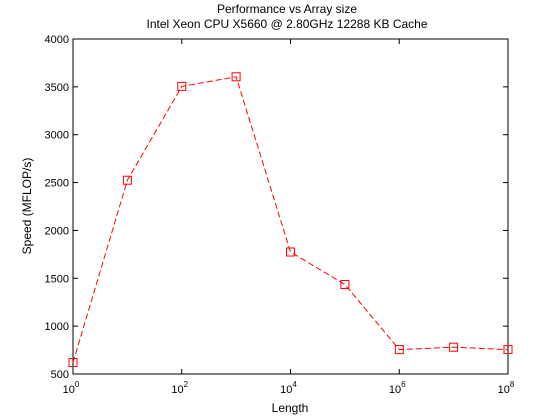 The height and width of the screenshot is (420, 560). I want to click on x-tick-label: 10⁸, so click(506, 388).